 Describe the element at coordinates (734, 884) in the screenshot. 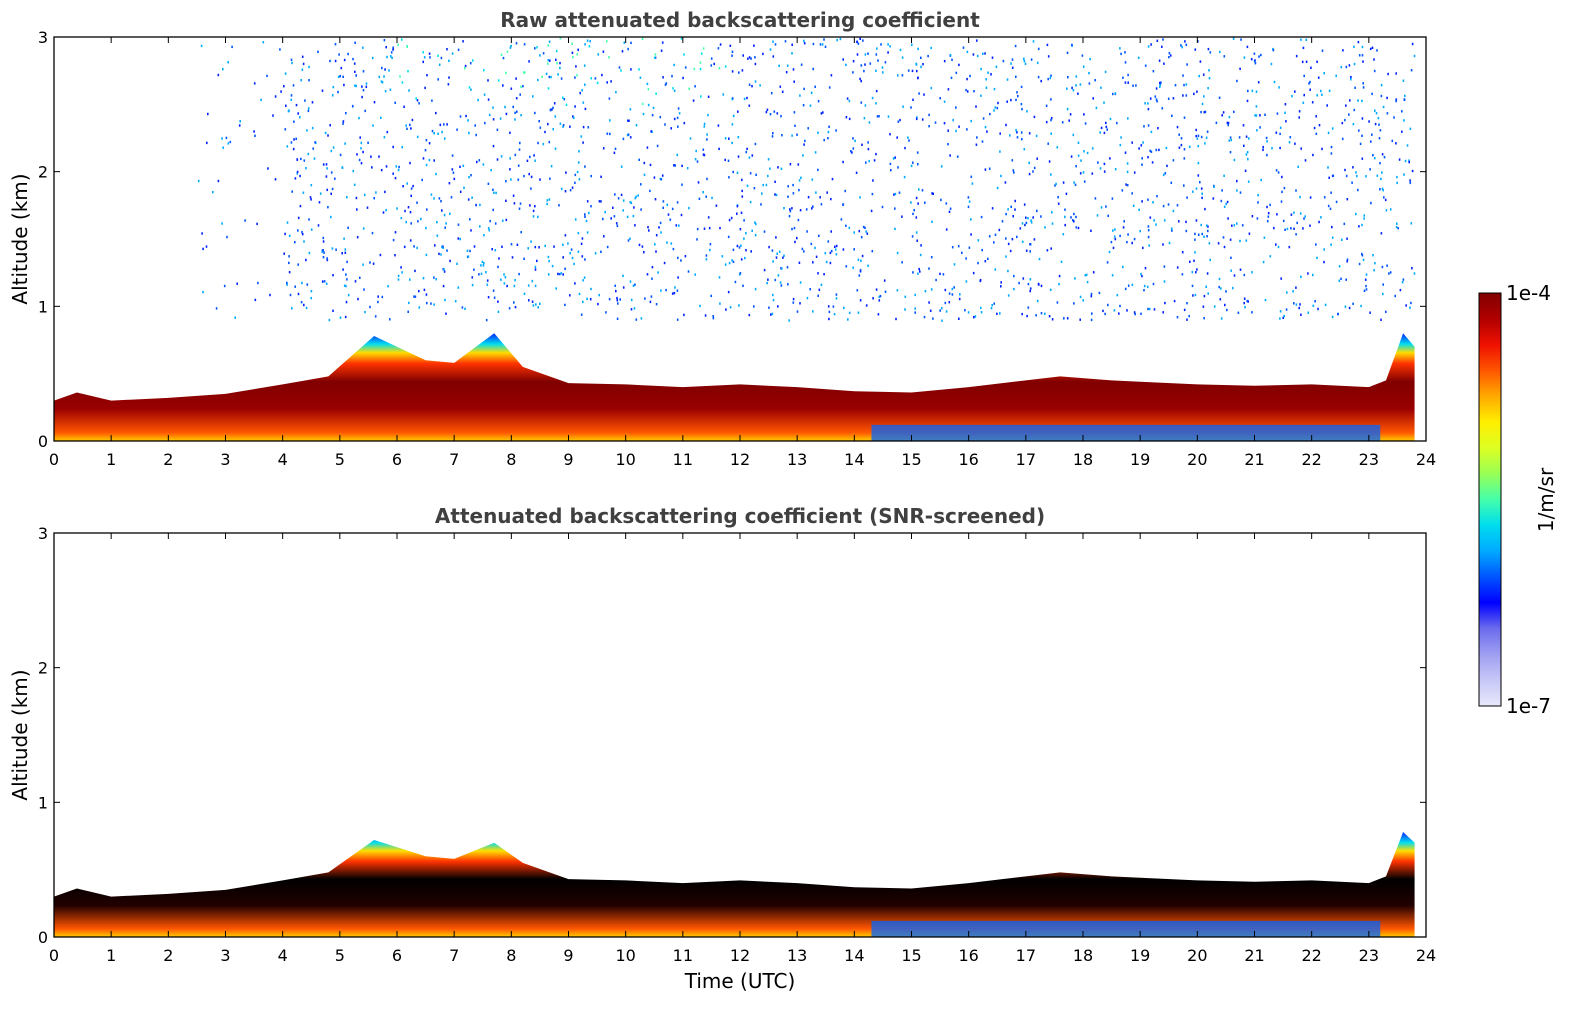

I see `aerosol-layer` at that location.